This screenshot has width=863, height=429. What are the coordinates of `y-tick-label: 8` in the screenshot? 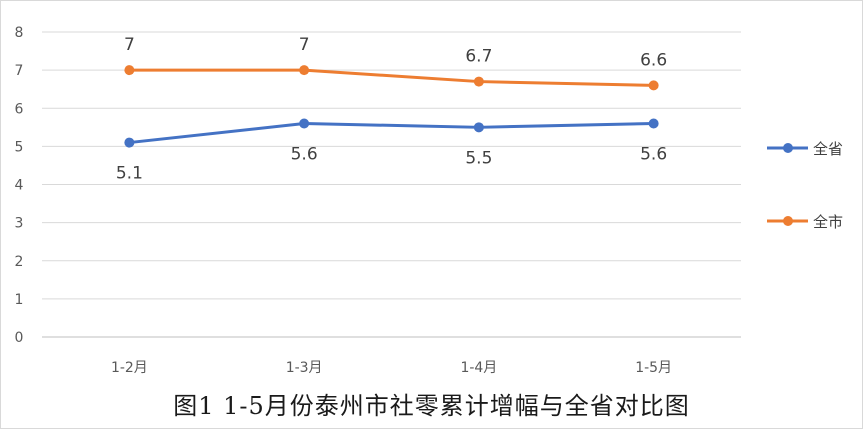 It's located at (19, 33).